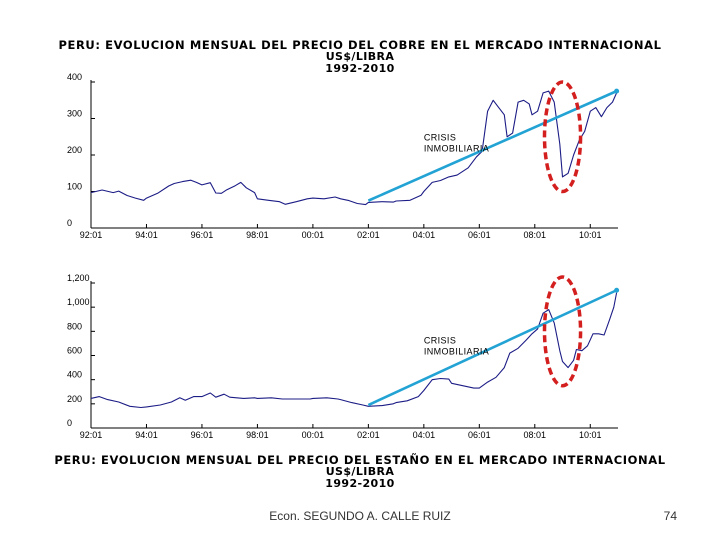  Describe the element at coordinates (78, 278) in the screenshot. I see `y-tick-label: 1,200` at that location.